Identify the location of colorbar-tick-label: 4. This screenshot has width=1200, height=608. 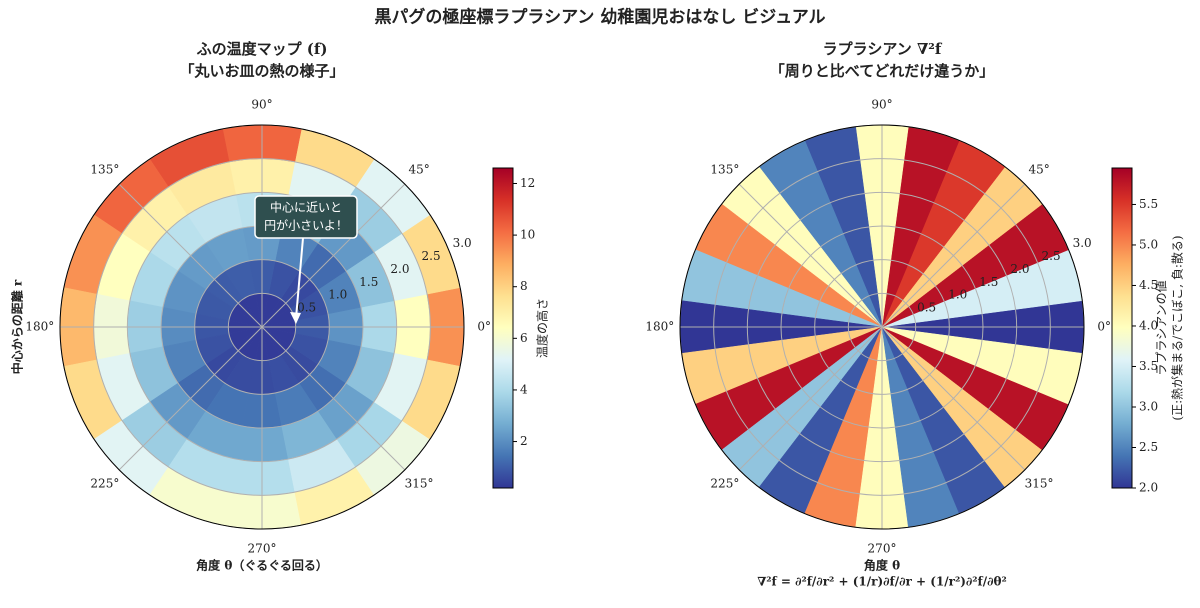
(524, 389).